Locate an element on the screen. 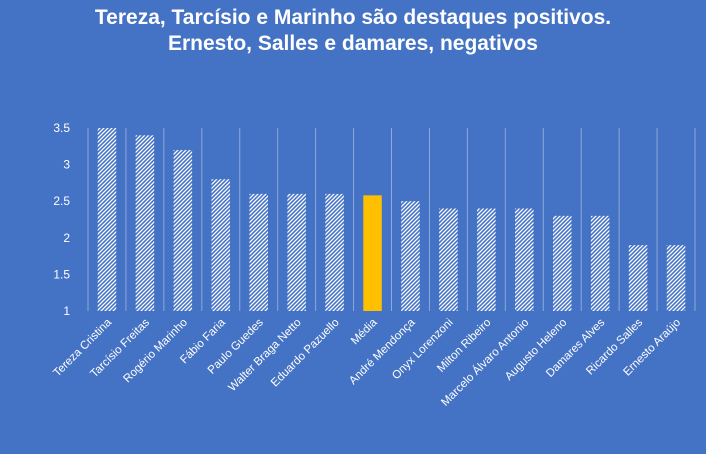 The height and width of the screenshot is (454, 706). y-tick-label: 3 is located at coordinates (66, 165).